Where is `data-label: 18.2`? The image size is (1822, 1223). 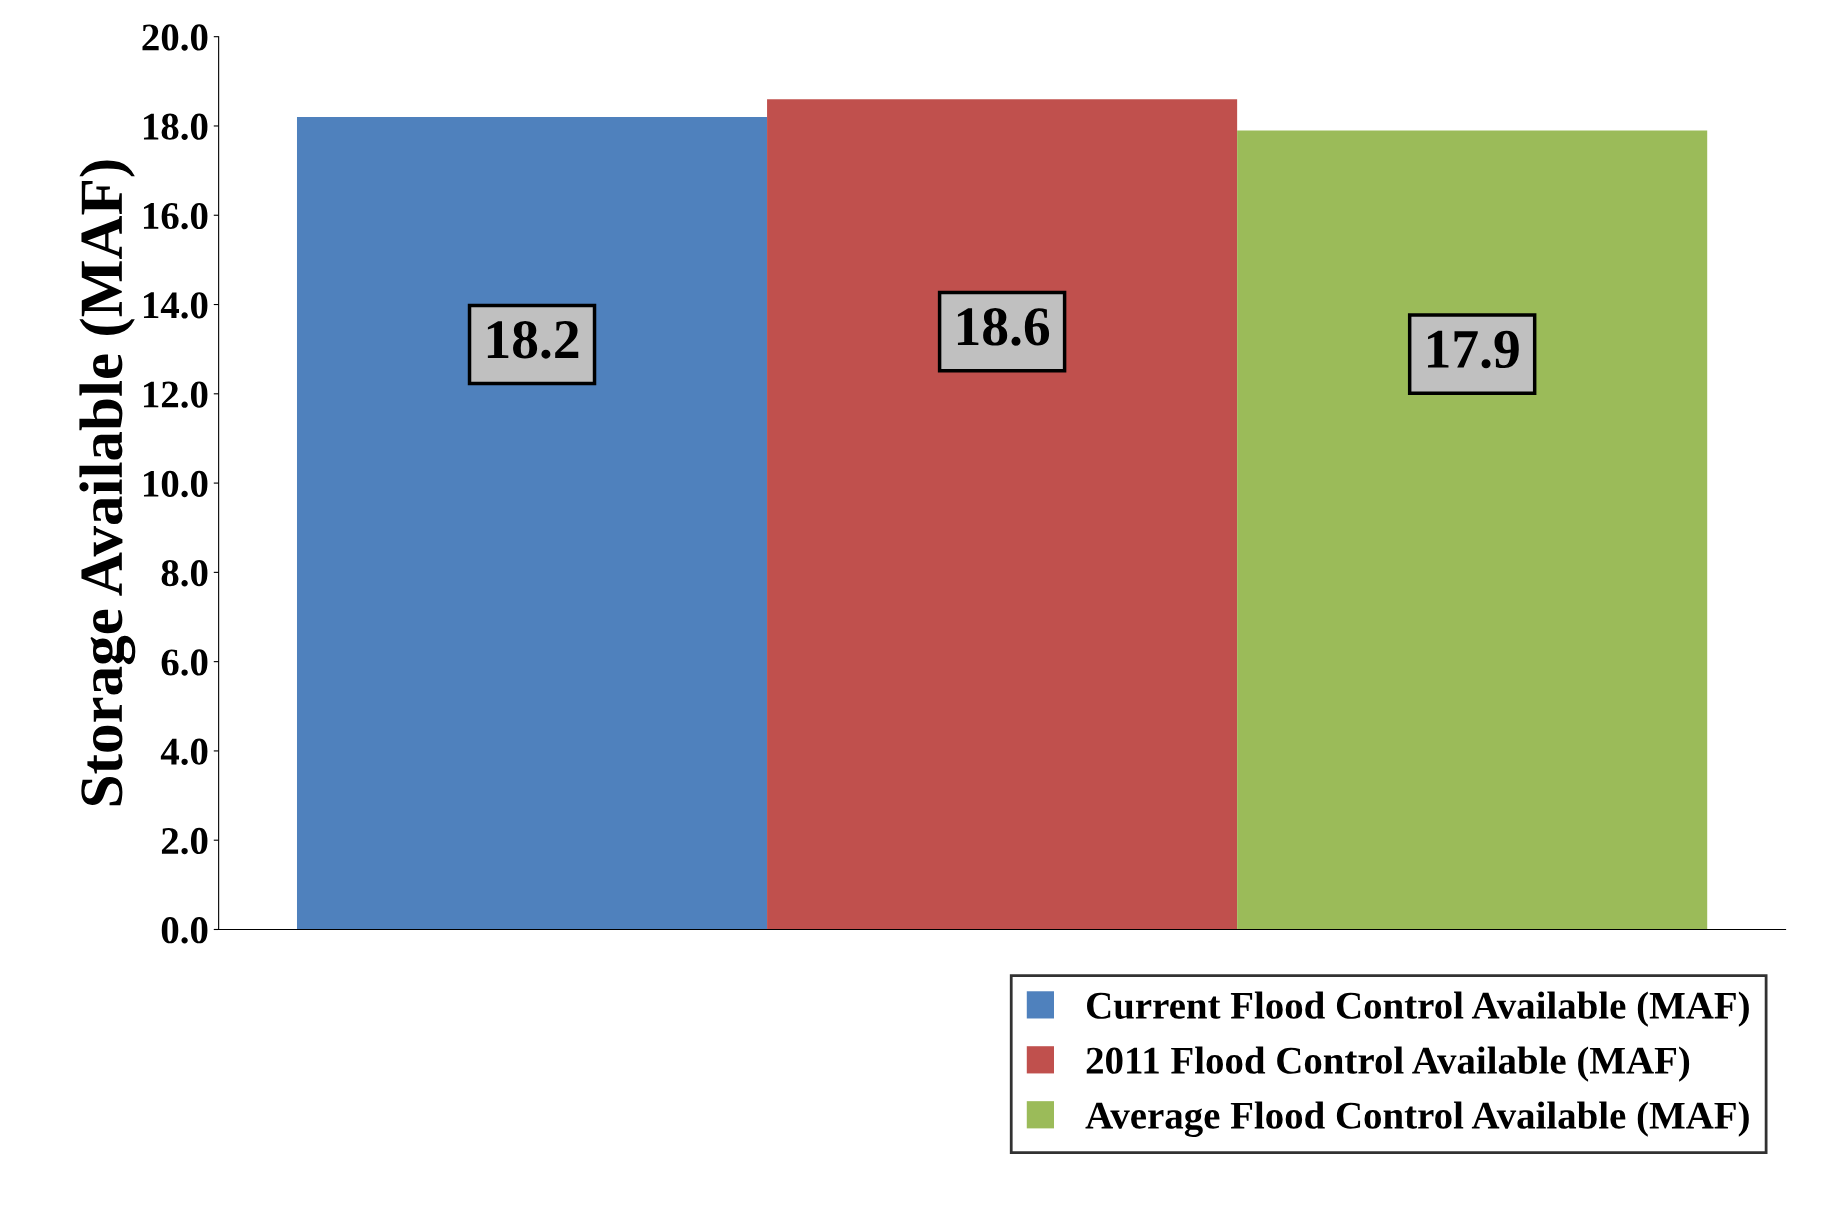 data-label: 18.2 is located at coordinates (533, 339).